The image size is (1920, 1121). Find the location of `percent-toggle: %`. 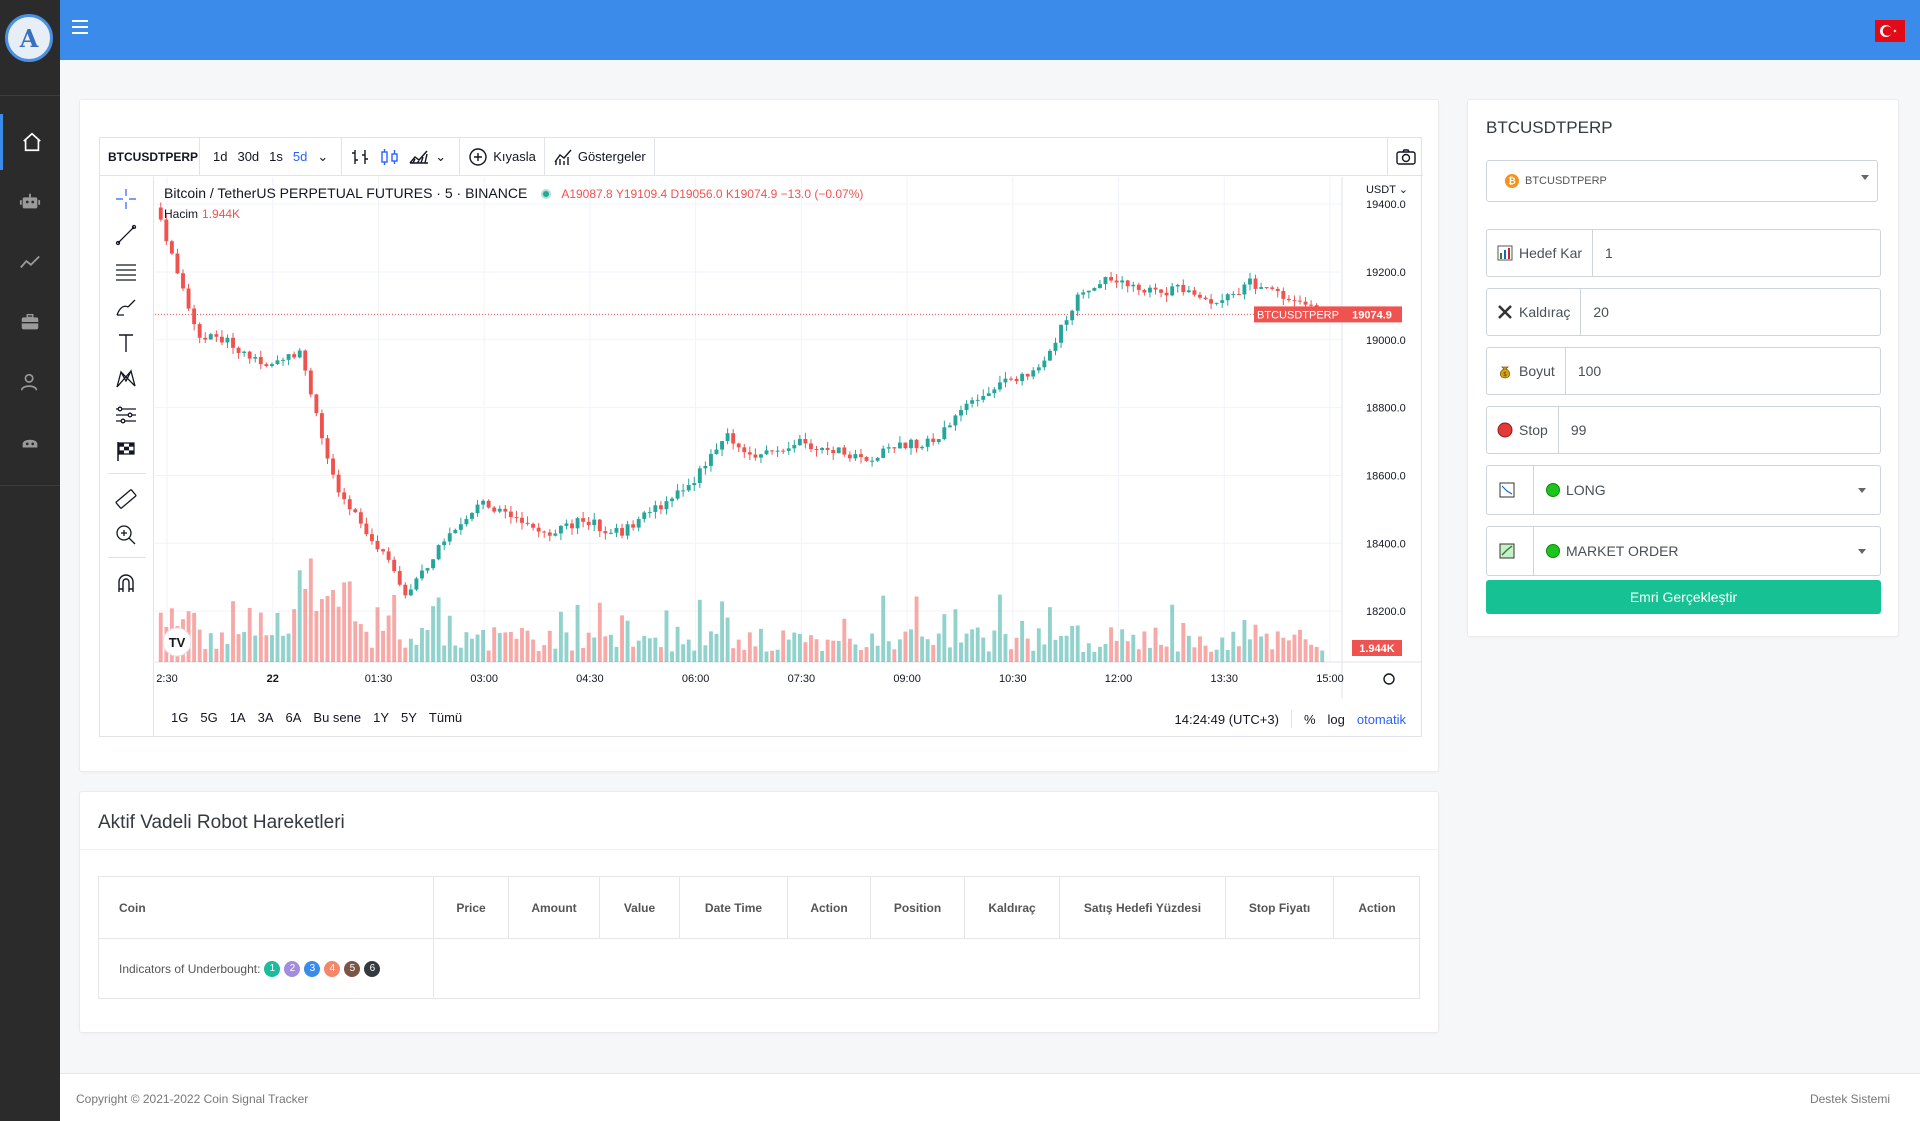

percent-toggle: % is located at coordinates (1309, 719).